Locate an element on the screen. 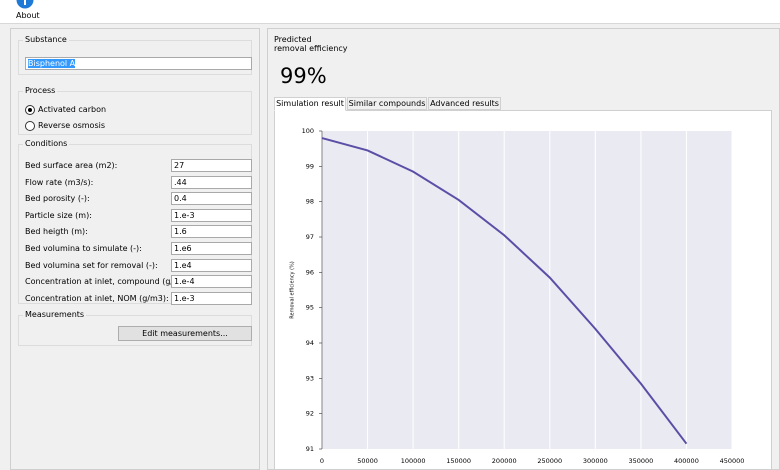 This screenshot has height=470, width=780. condition-input: 1.e4 is located at coordinates (211, 265).